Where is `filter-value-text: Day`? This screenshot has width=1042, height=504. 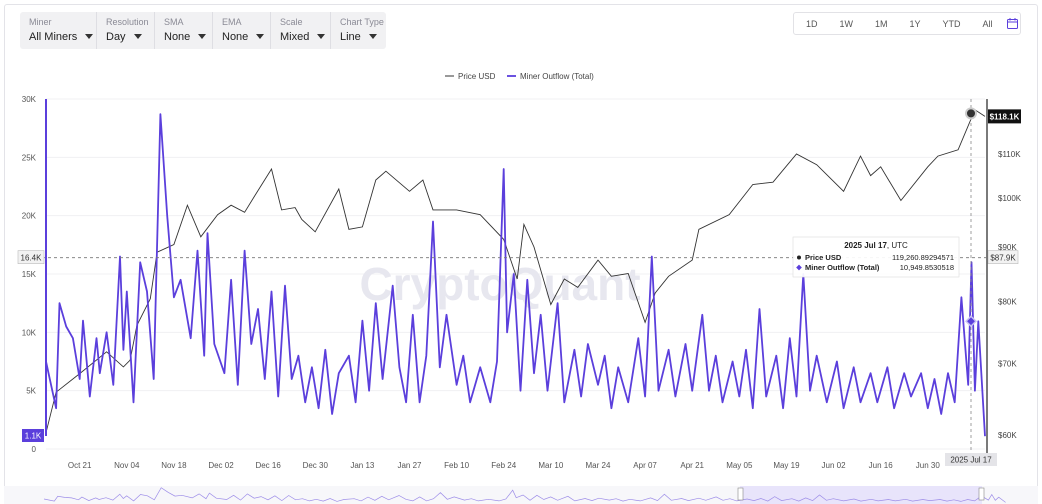 filter-value-text: Day is located at coordinates (116, 37).